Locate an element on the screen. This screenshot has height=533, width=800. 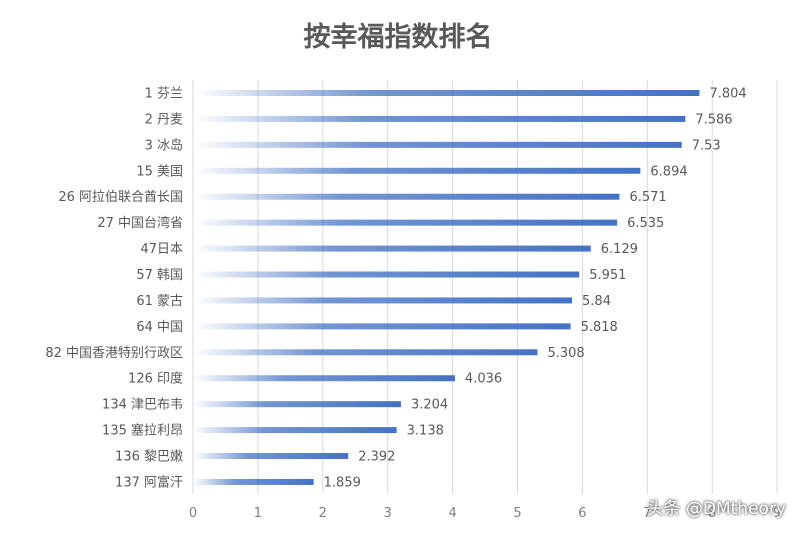
value-label: 6.129 is located at coordinates (619, 249).